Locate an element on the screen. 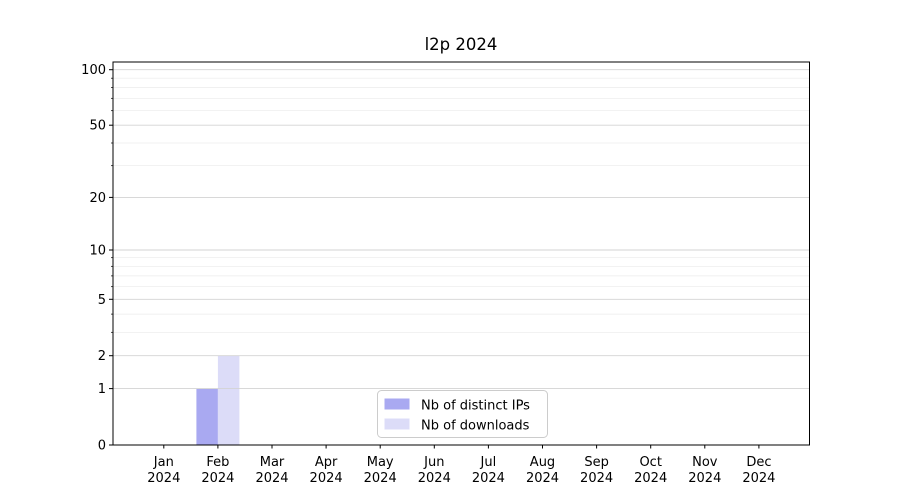 The height and width of the screenshot is (500, 900). bars-layer is located at coordinates (218, 400).